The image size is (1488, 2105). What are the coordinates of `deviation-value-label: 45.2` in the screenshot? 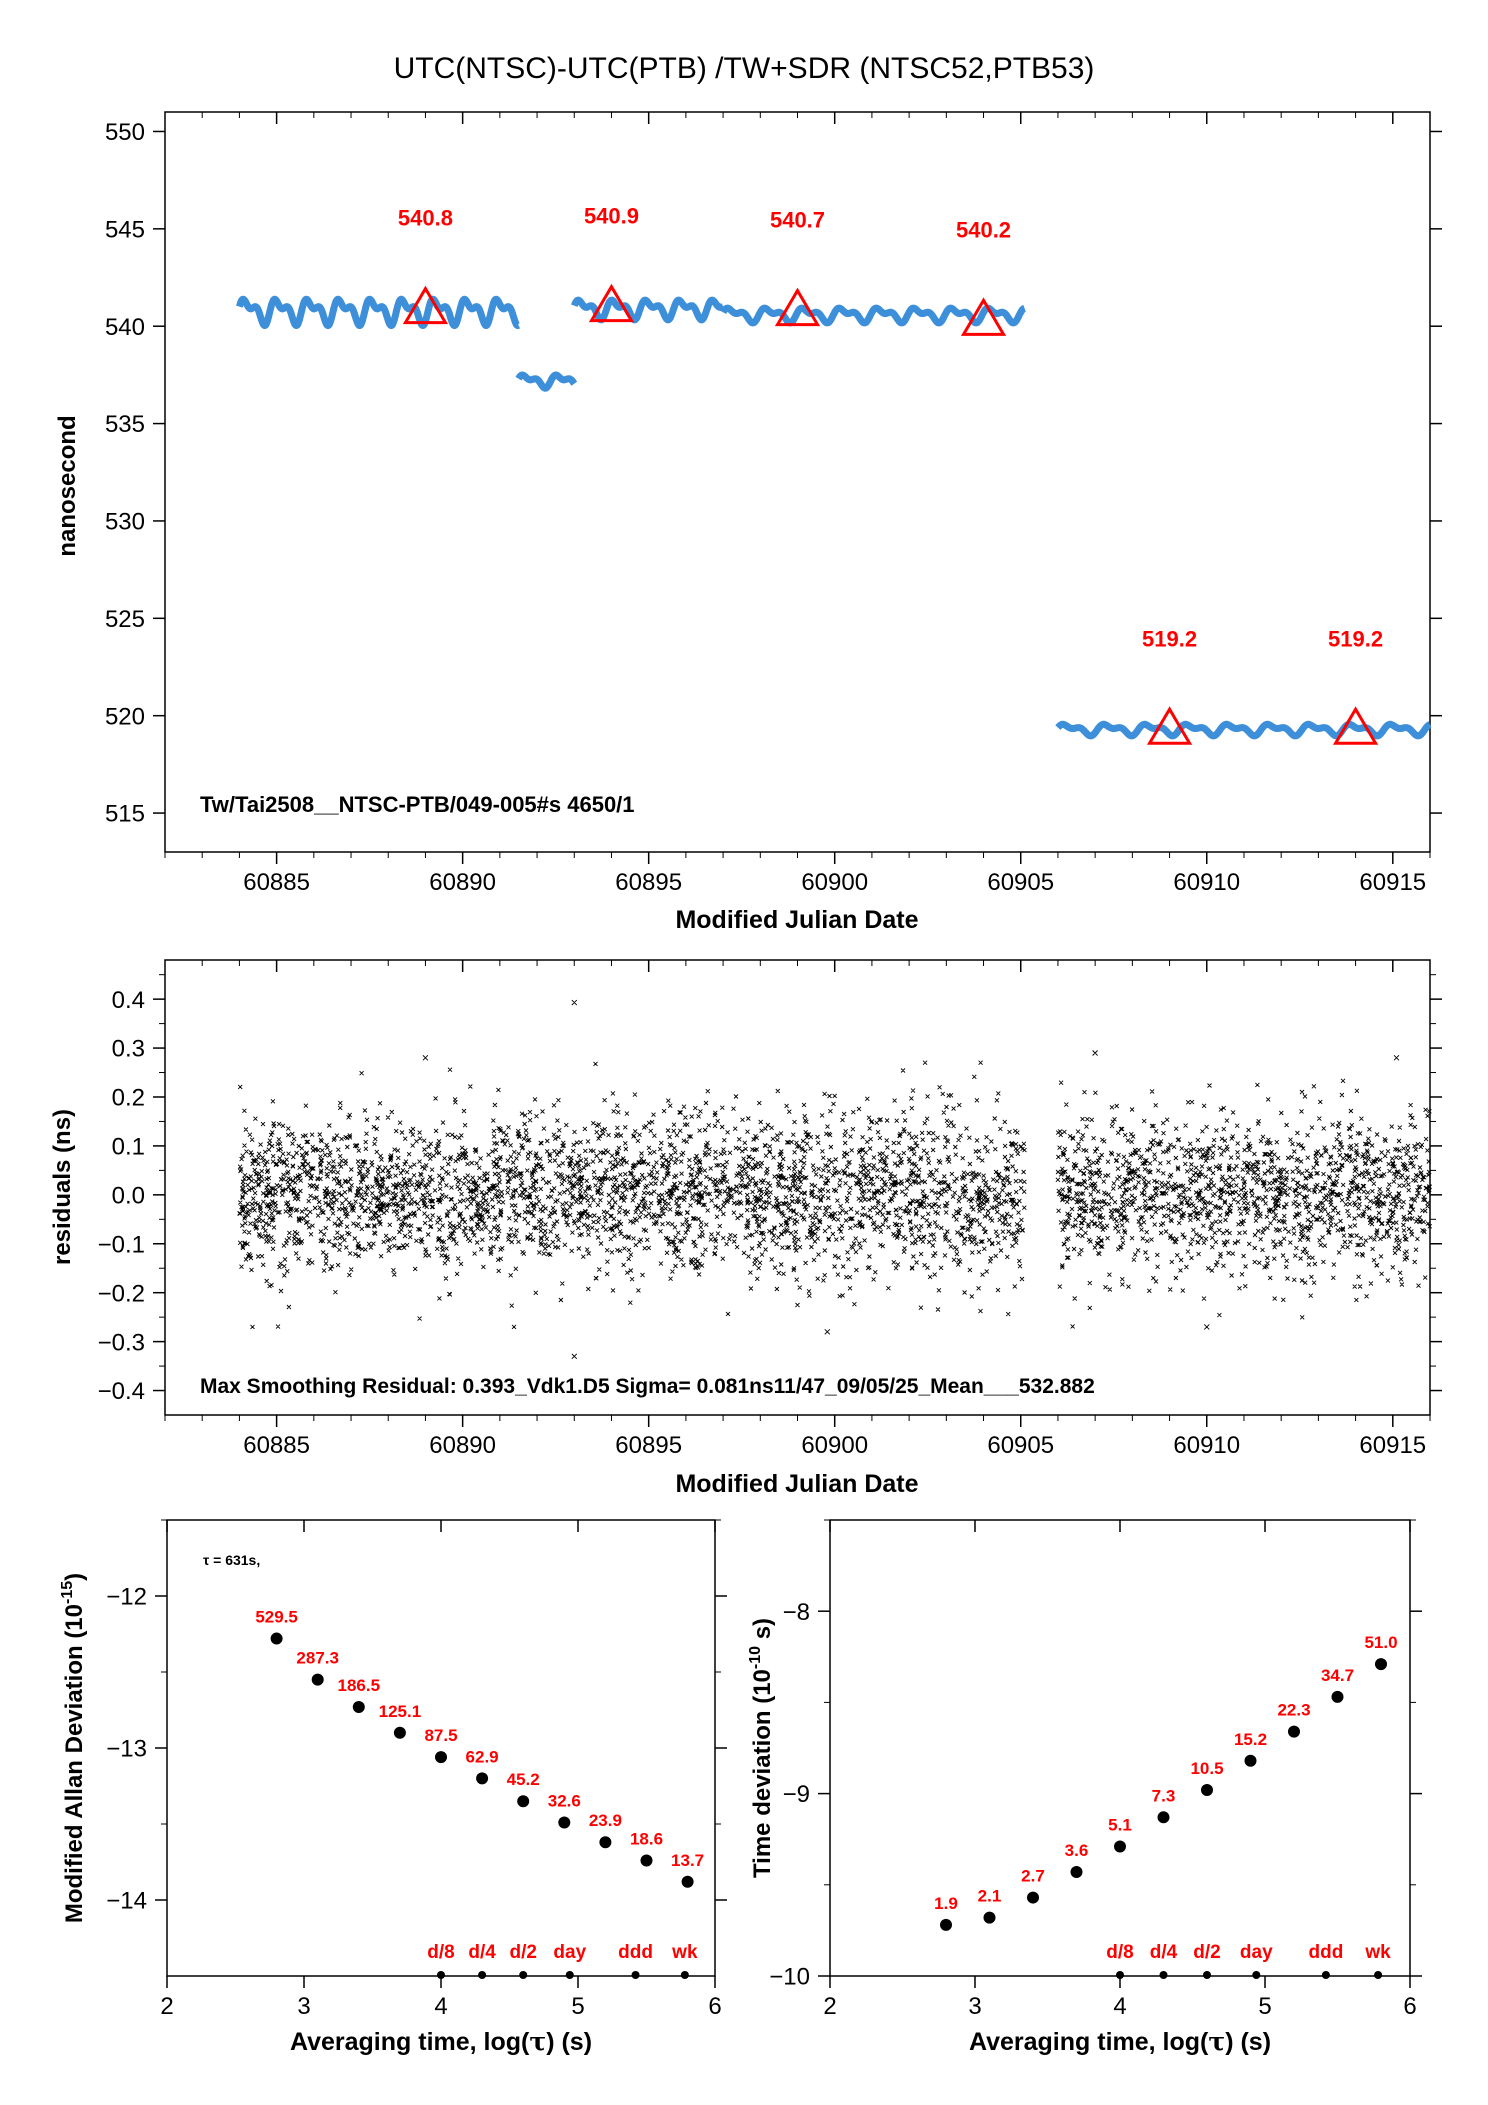 It's located at (523, 1779).